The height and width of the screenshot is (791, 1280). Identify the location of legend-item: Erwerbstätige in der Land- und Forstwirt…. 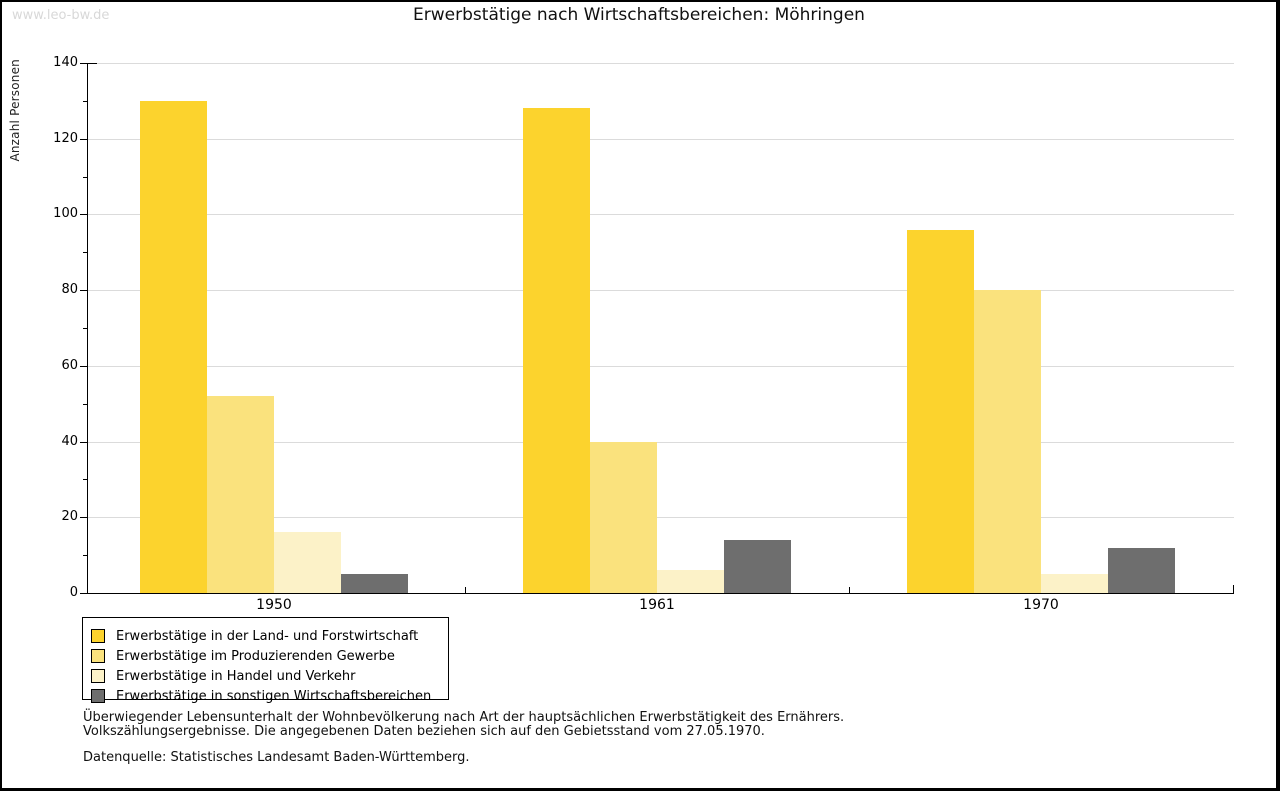
(265, 636).